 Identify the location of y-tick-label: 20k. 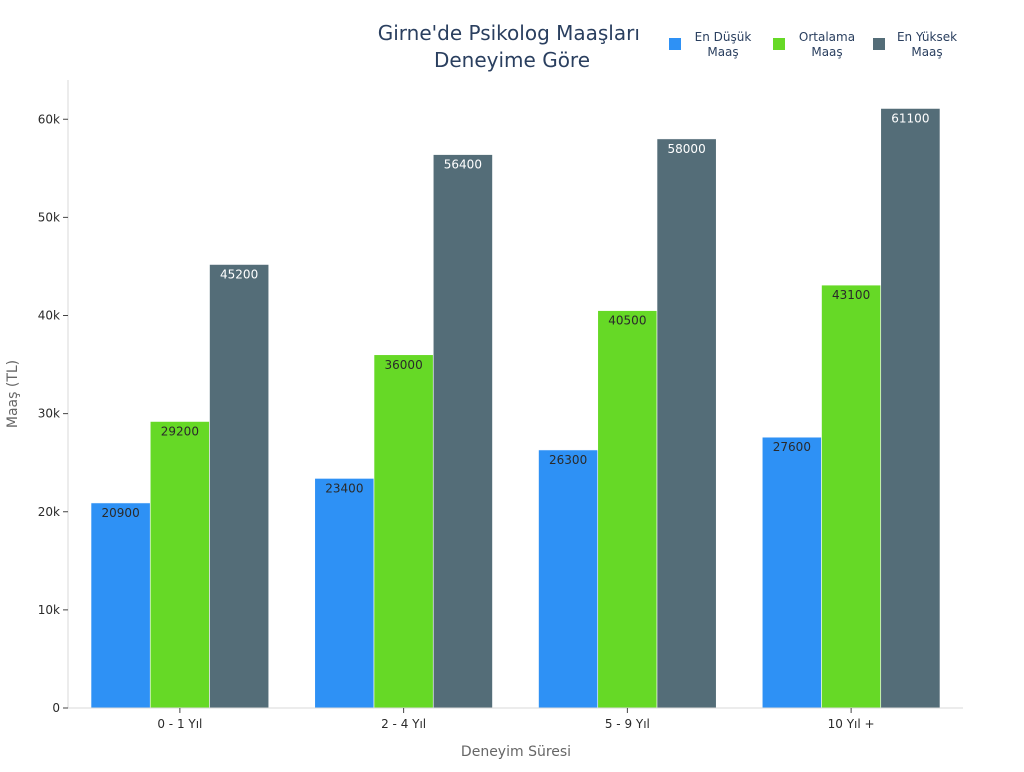
(49, 512).